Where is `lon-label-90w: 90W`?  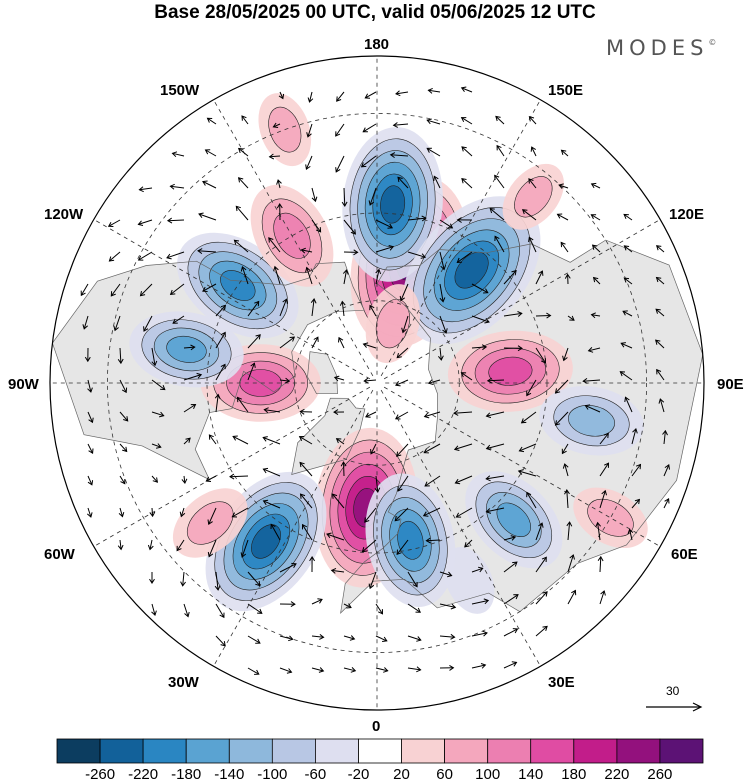 lon-label-90w: 90W is located at coordinates (23, 384).